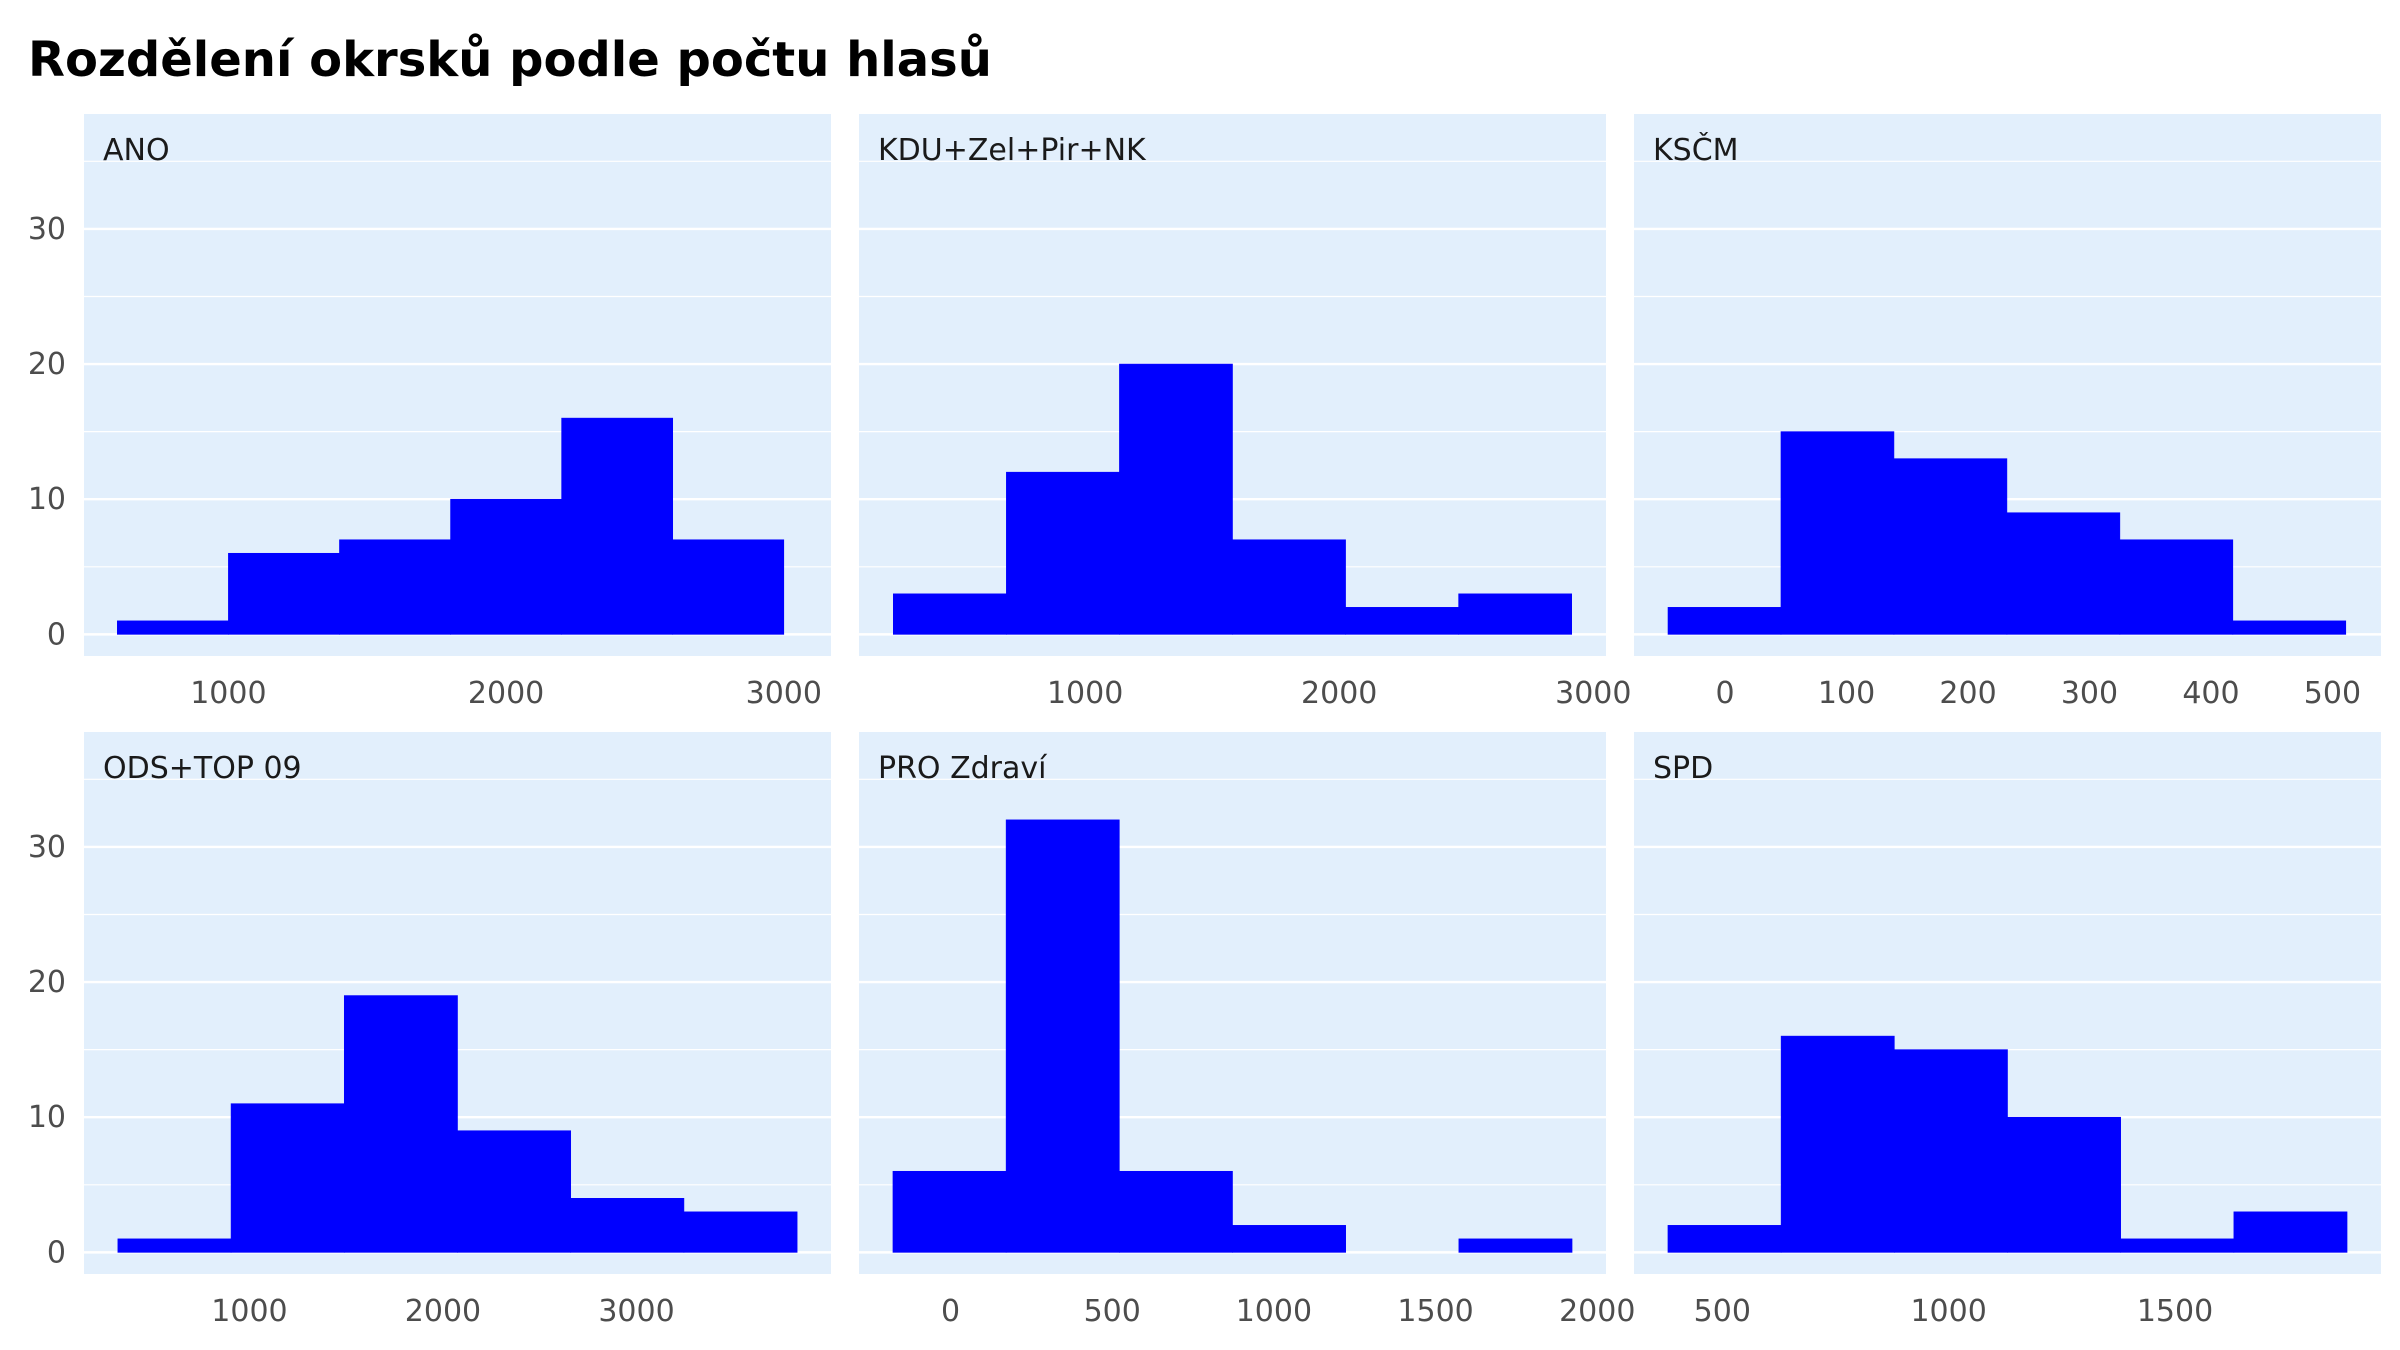 The height and width of the screenshot is (1350, 2400). Describe the element at coordinates (1683, 768) in the screenshot. I see `facet-label: SPD` at that location.